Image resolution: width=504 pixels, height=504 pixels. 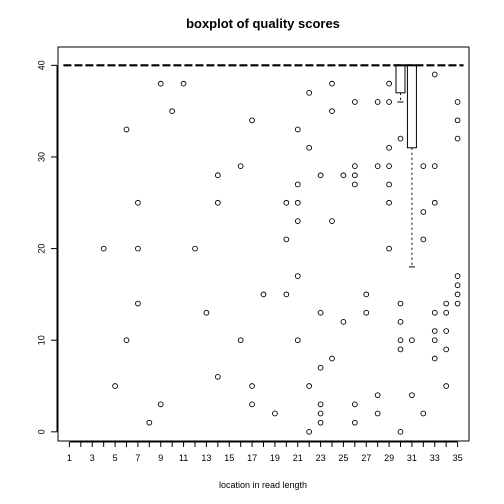 What do you see at coordinates (137, 458) in the screenshot?
I see `x-tick-label: 7` at bounding box center [137, 458].